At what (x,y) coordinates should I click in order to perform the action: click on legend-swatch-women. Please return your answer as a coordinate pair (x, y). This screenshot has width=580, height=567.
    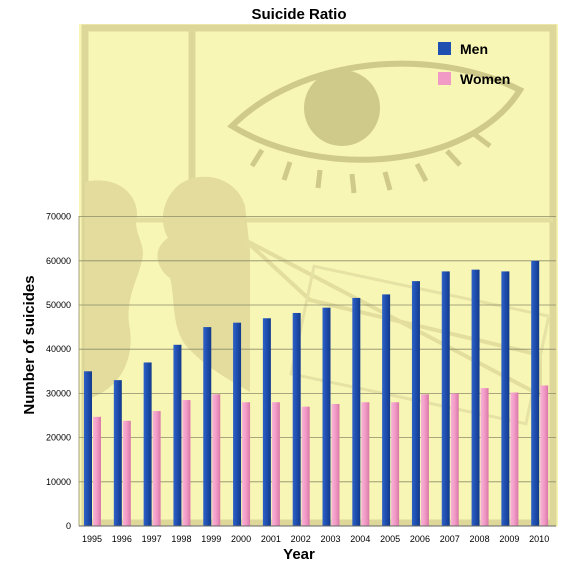
    Looking at the image, I should click on (444, 78).